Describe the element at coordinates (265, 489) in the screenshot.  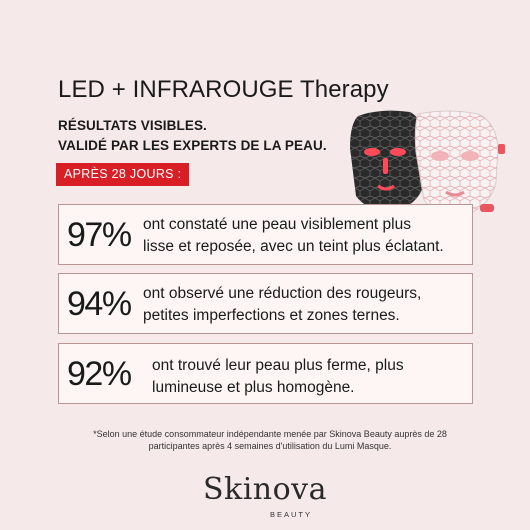
I see `brand-logo: Skinova` at that location.